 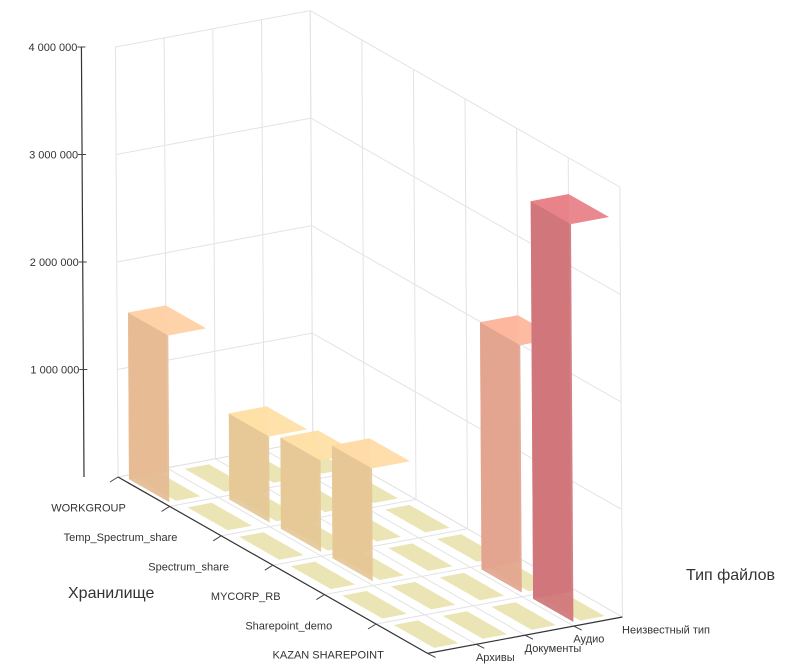 What do you see at coordinates (495, 658) in the screenshot?
I see `filetype-tick-label: Архивы` at bounding box center [495, 658].